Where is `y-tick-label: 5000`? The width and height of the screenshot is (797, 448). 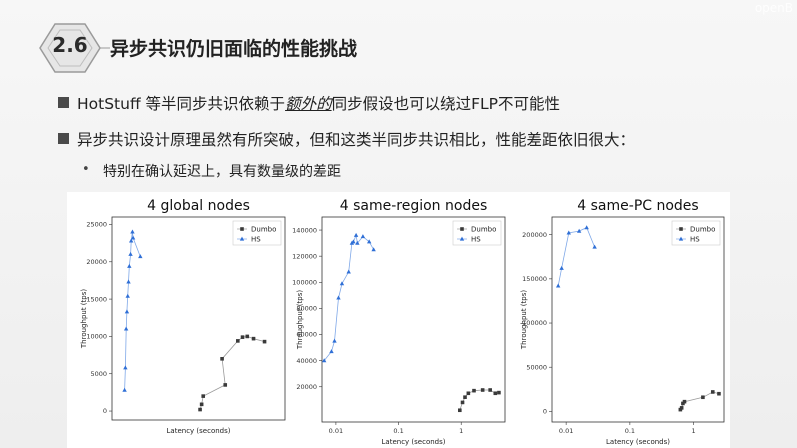
y-tick-label: 5000 is located at coordinates (98, 374).